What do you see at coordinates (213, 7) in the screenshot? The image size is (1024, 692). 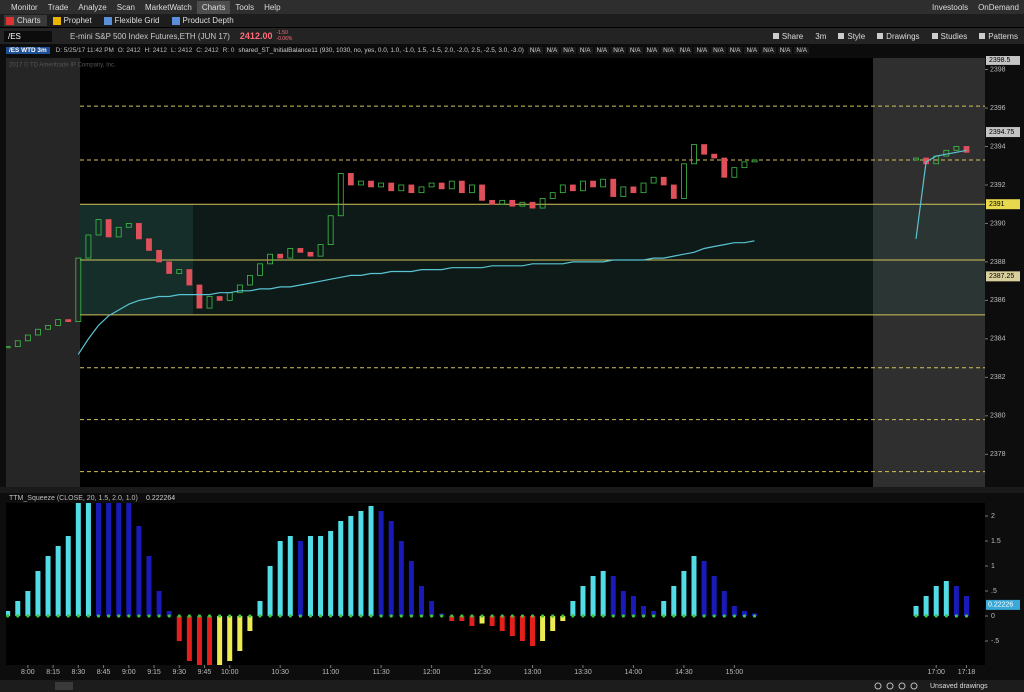 I see `menu-item: Charts` at bounding box center [213, 7].